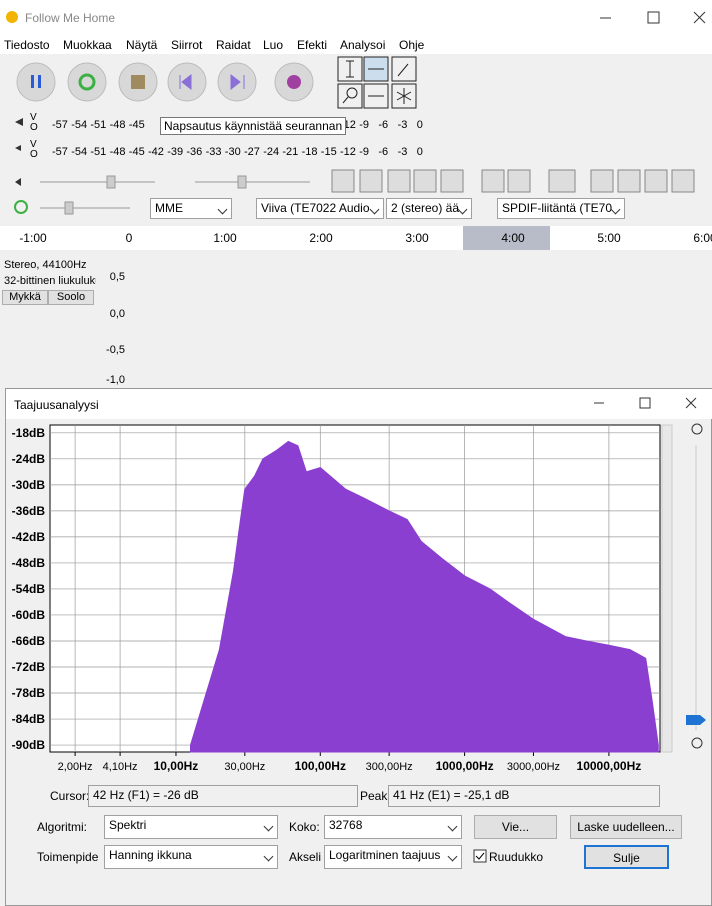 This screenshot has width=712, height=906. I want to click on input-select: Viiva (TE7022 Audio, so click(320, 208).